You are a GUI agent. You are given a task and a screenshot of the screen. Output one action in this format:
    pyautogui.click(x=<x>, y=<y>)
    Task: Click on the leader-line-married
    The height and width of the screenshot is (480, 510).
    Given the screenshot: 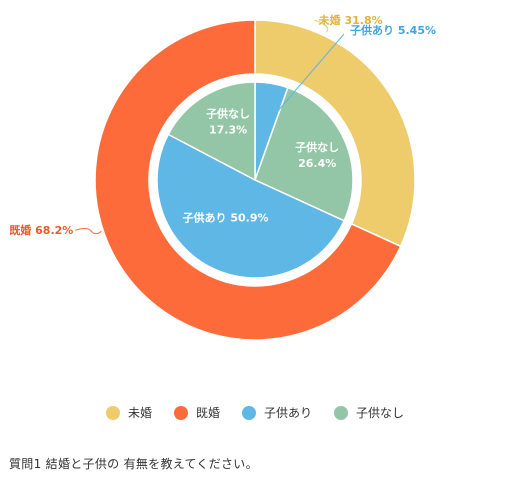 What is the action you would take?
    pyautogui.click(x=88, y=231)
    